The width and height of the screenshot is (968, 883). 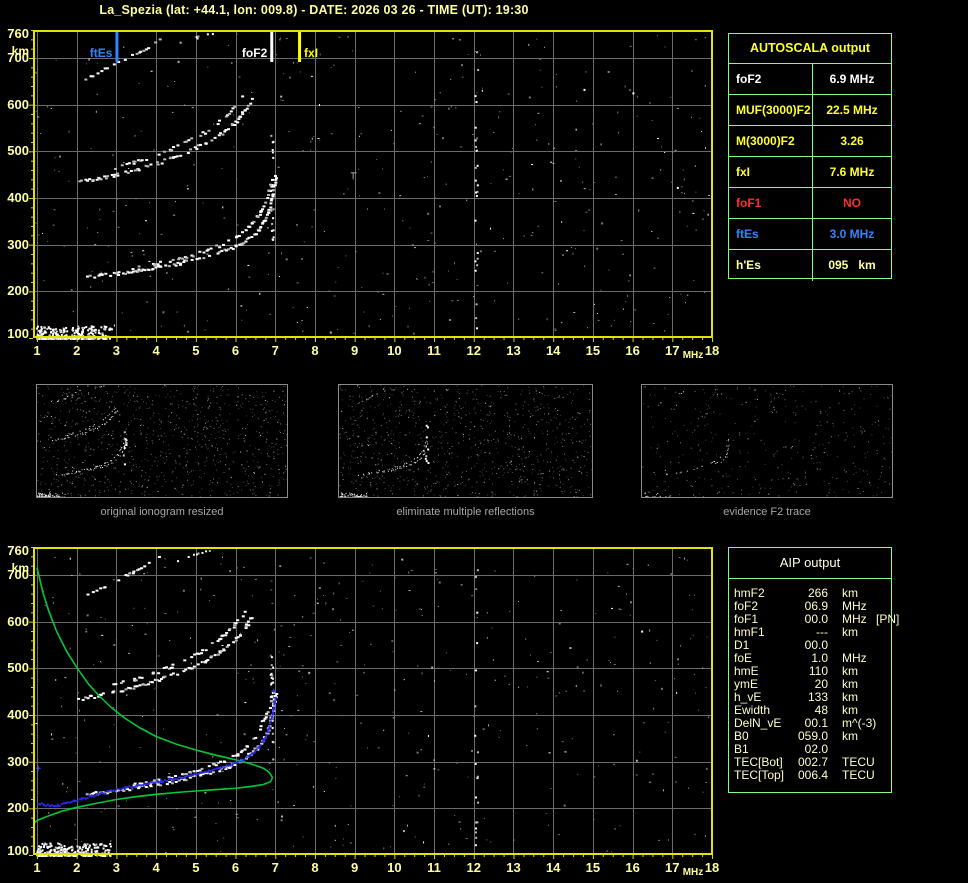 I want to click on y-tick-label: 700, so click(x=18, y=57).